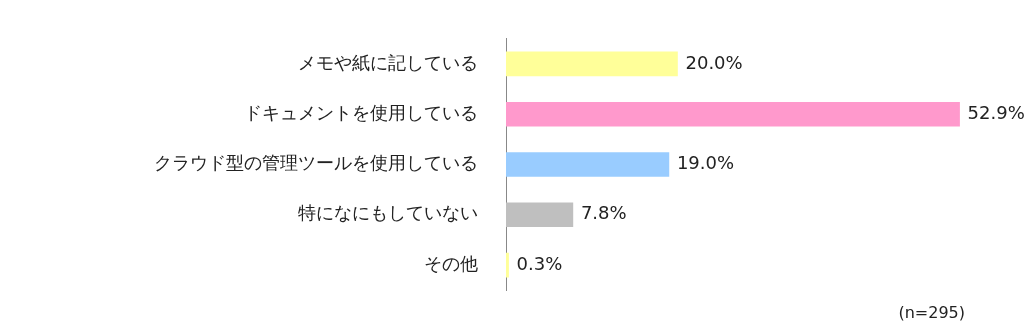  Describe the element at coordinates (603, 213) in the screenshot. I see `data-label: 7.8%` at that location.